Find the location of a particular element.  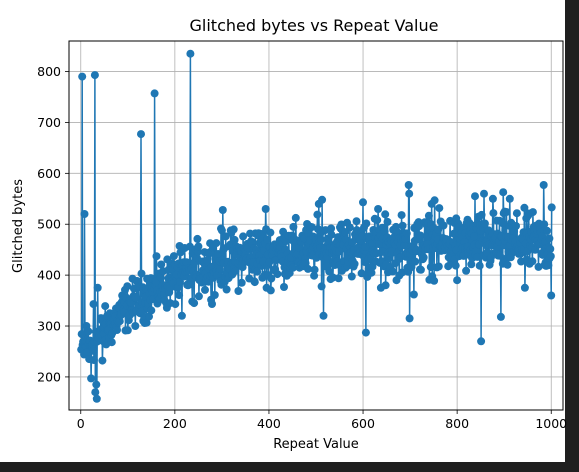

x-tick-label: 1000 is located at coordinates (551, 423).